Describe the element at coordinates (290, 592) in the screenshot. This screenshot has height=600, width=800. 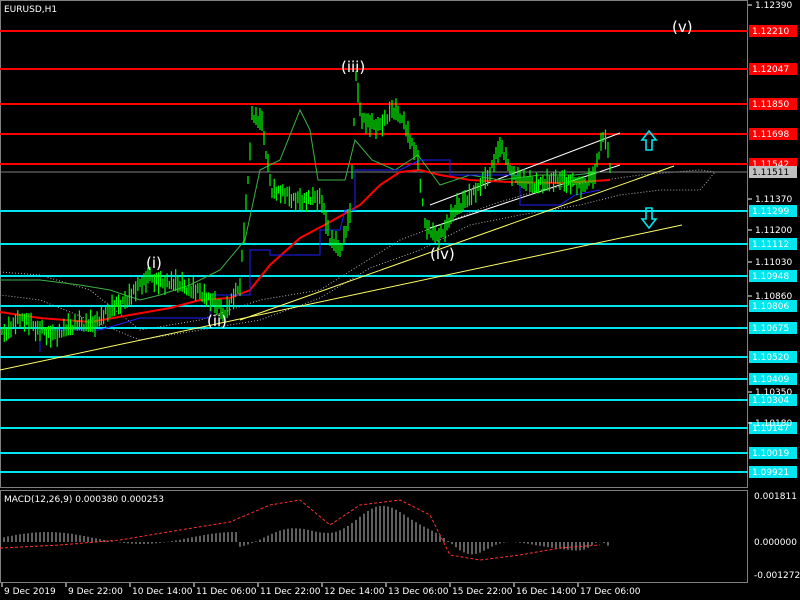
I see `time-tick-4: 11 Dec 22:00` at that location.